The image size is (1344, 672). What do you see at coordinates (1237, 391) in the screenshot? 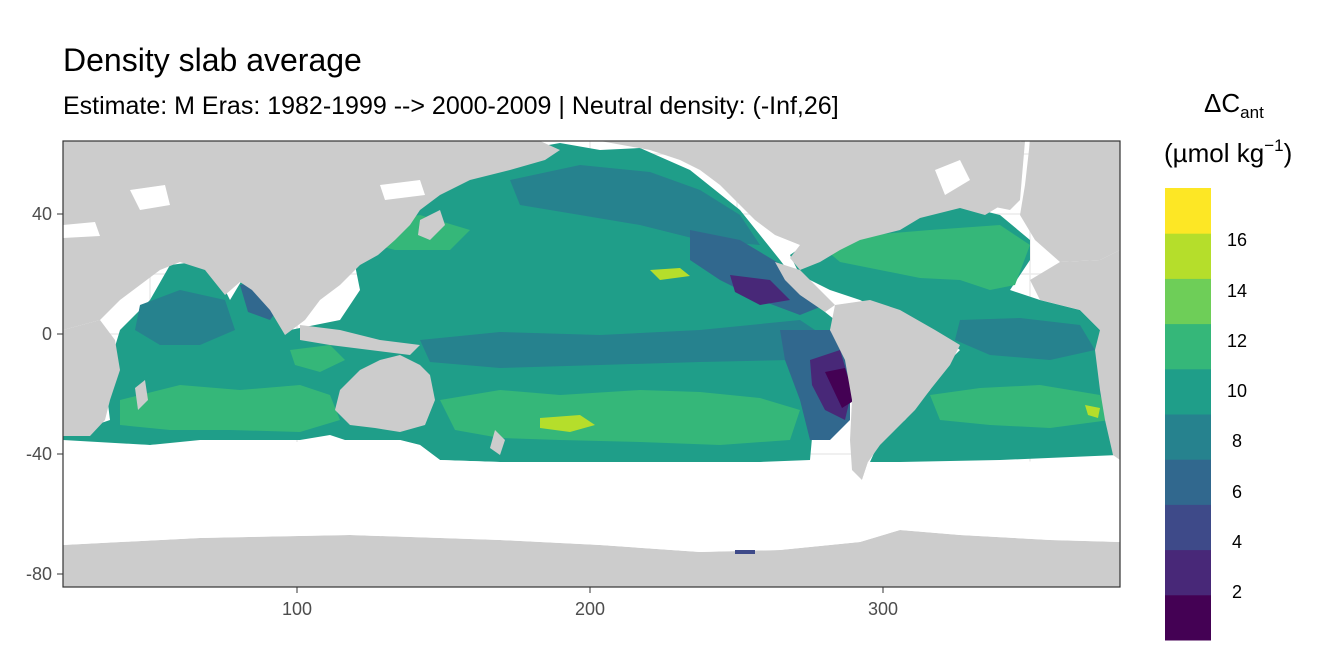
I see `legend-label-10: 10` at bounding box center [1237, 391].